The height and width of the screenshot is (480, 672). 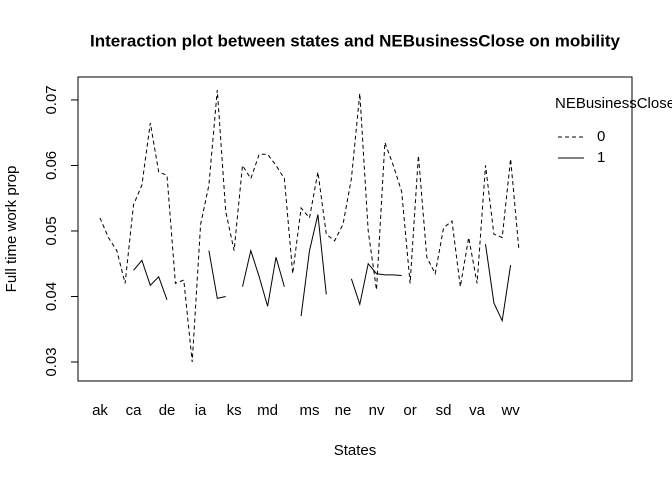 What do you see at coordinates (51, 361) in the screenshot?
I see `y-tick-label: 0.03` at bounding box center [51, 361].